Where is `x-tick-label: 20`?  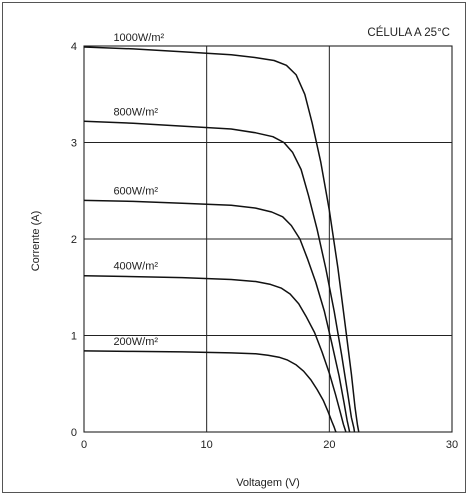 x-tick-label: 20 is located at coordinates (329, 445).